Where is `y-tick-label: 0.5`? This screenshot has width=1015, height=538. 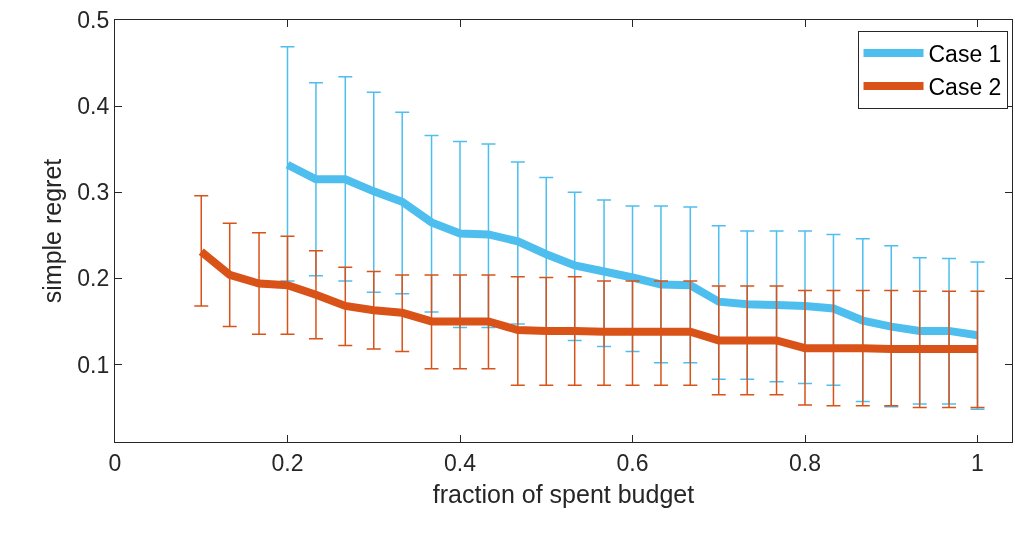
y-tick-label: 0.5 is located at coordinates (93, 20).